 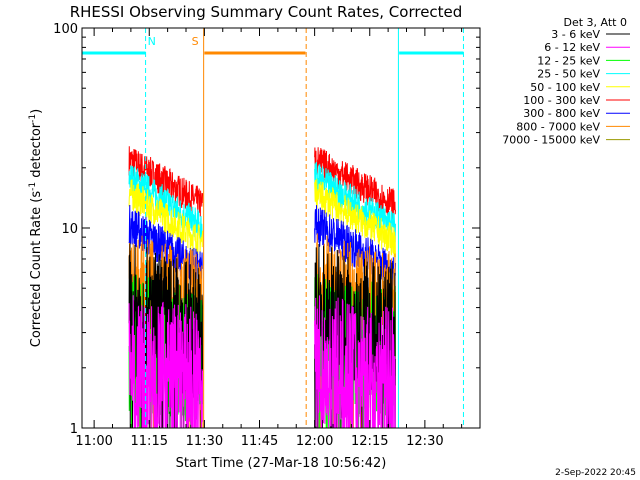 I want to click on legend-entry: 300 - 800 keV, so click(x=576, y=113).